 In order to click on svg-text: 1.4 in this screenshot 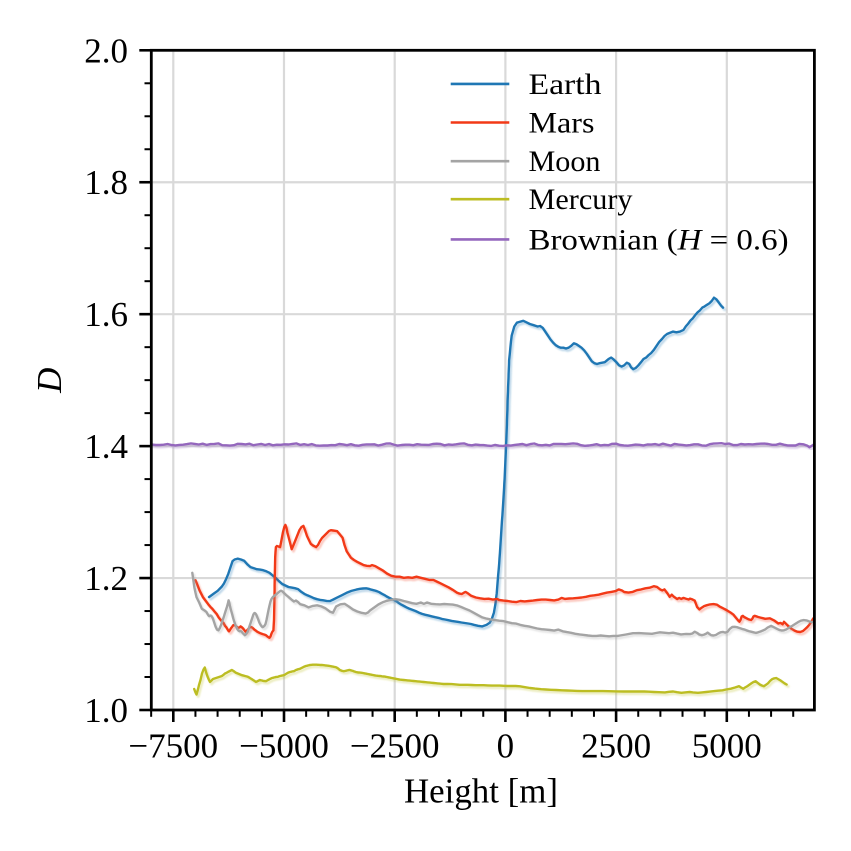, I will do `click(106, 446)`.